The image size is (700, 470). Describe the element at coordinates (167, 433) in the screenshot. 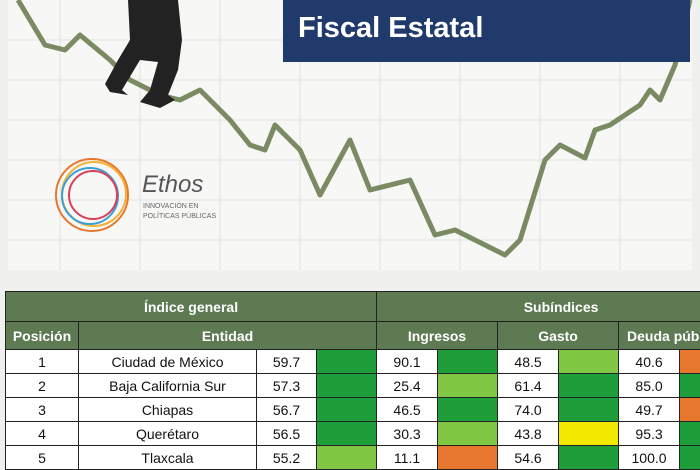

I see `entity-cell: Querétaro` at that location.